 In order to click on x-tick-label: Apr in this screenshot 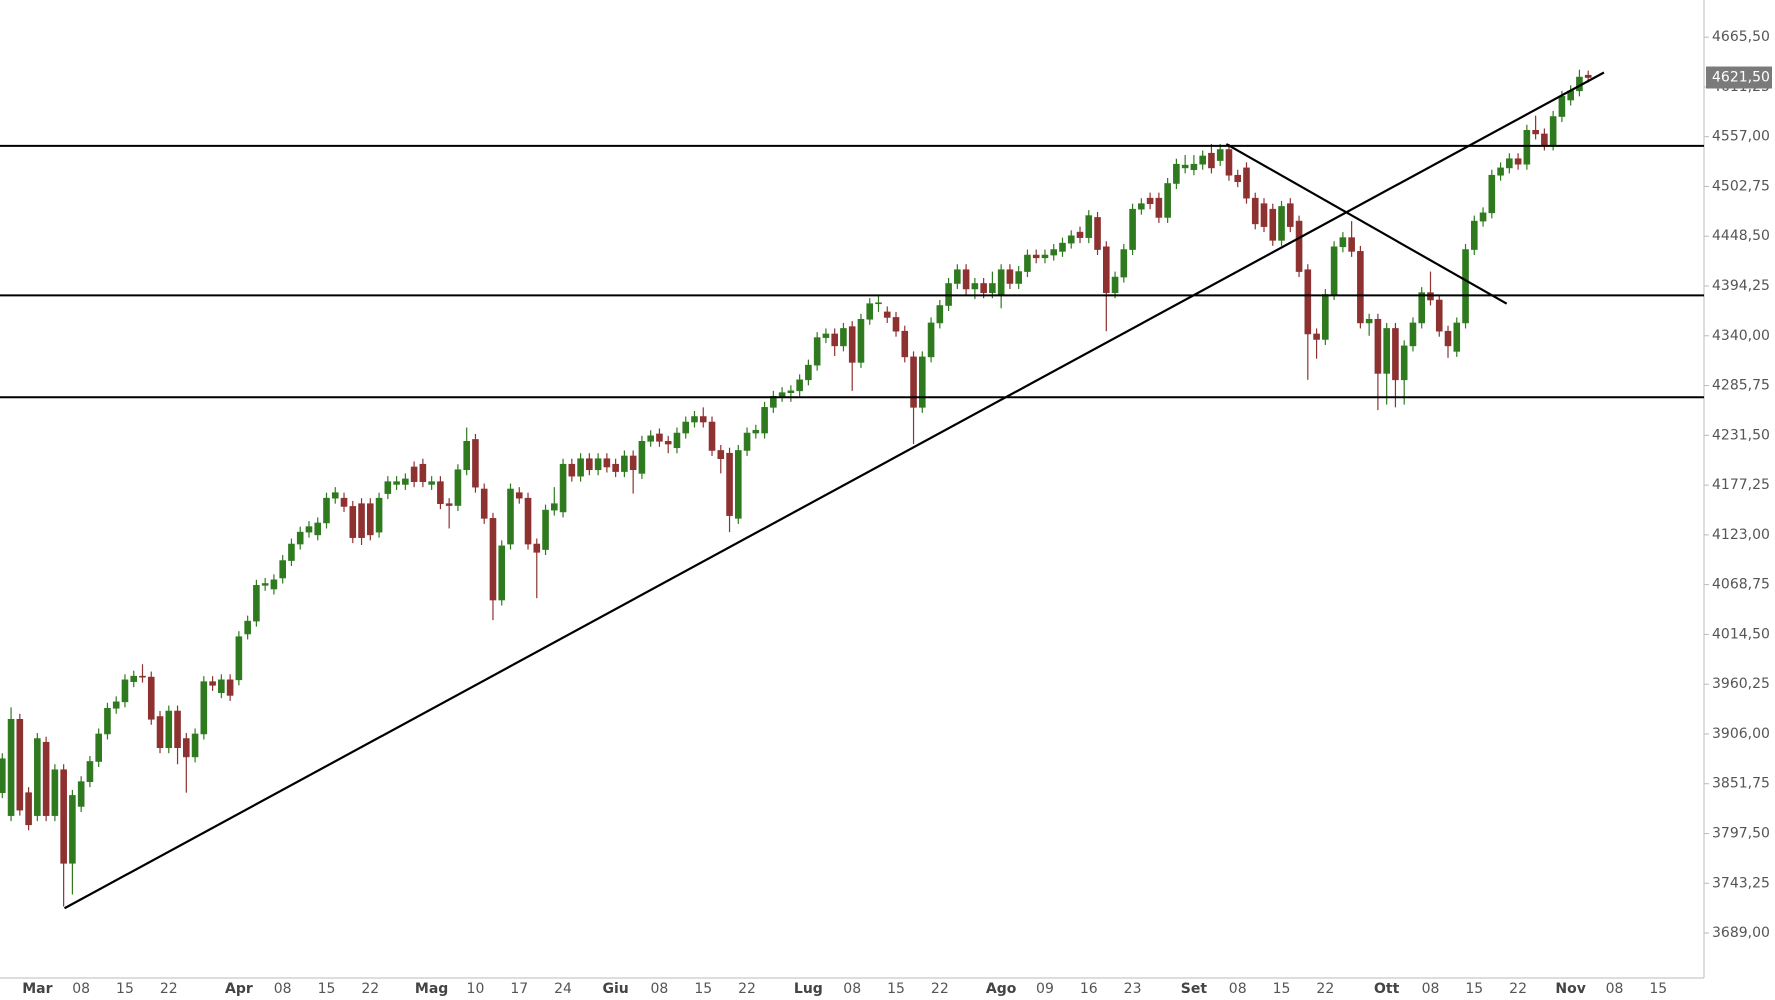, I will do `click(239, 989)`.